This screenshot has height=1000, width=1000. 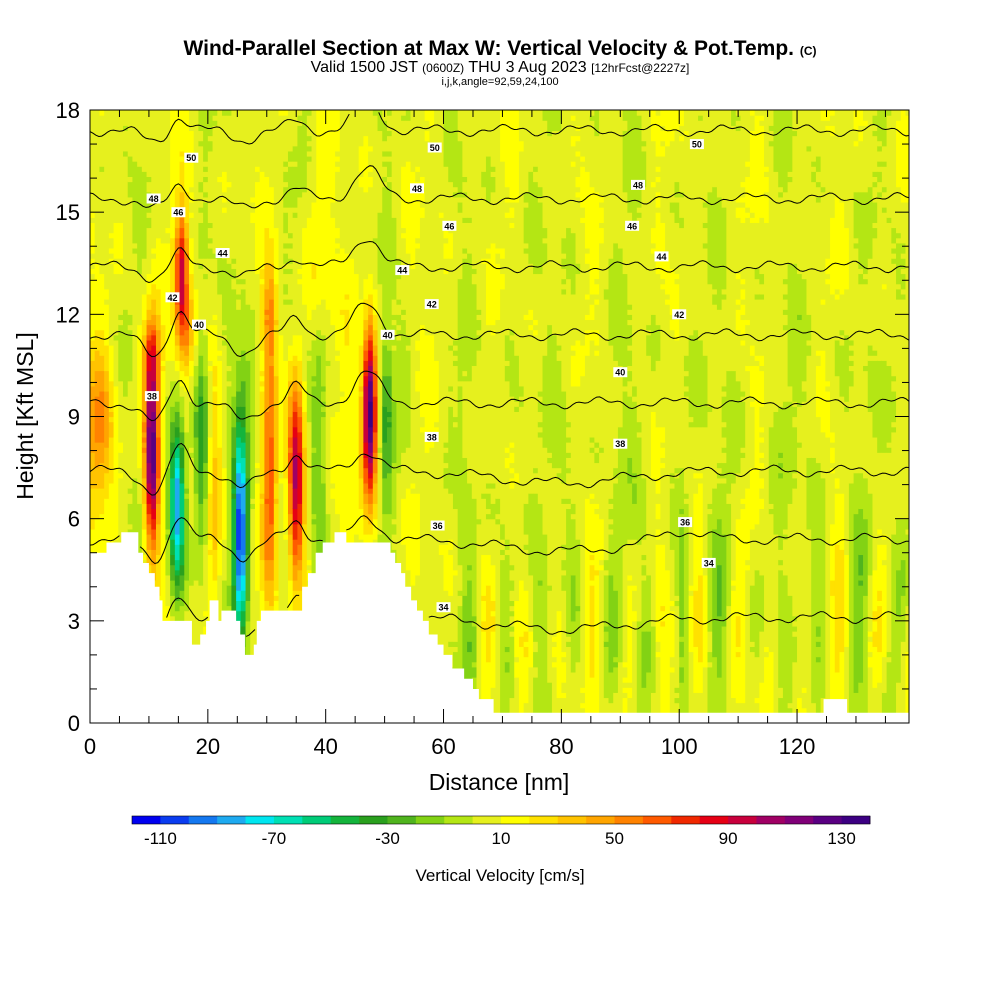 I want to click on y-axis-label: Height [Kft MSL], so click(x=25, y=415).